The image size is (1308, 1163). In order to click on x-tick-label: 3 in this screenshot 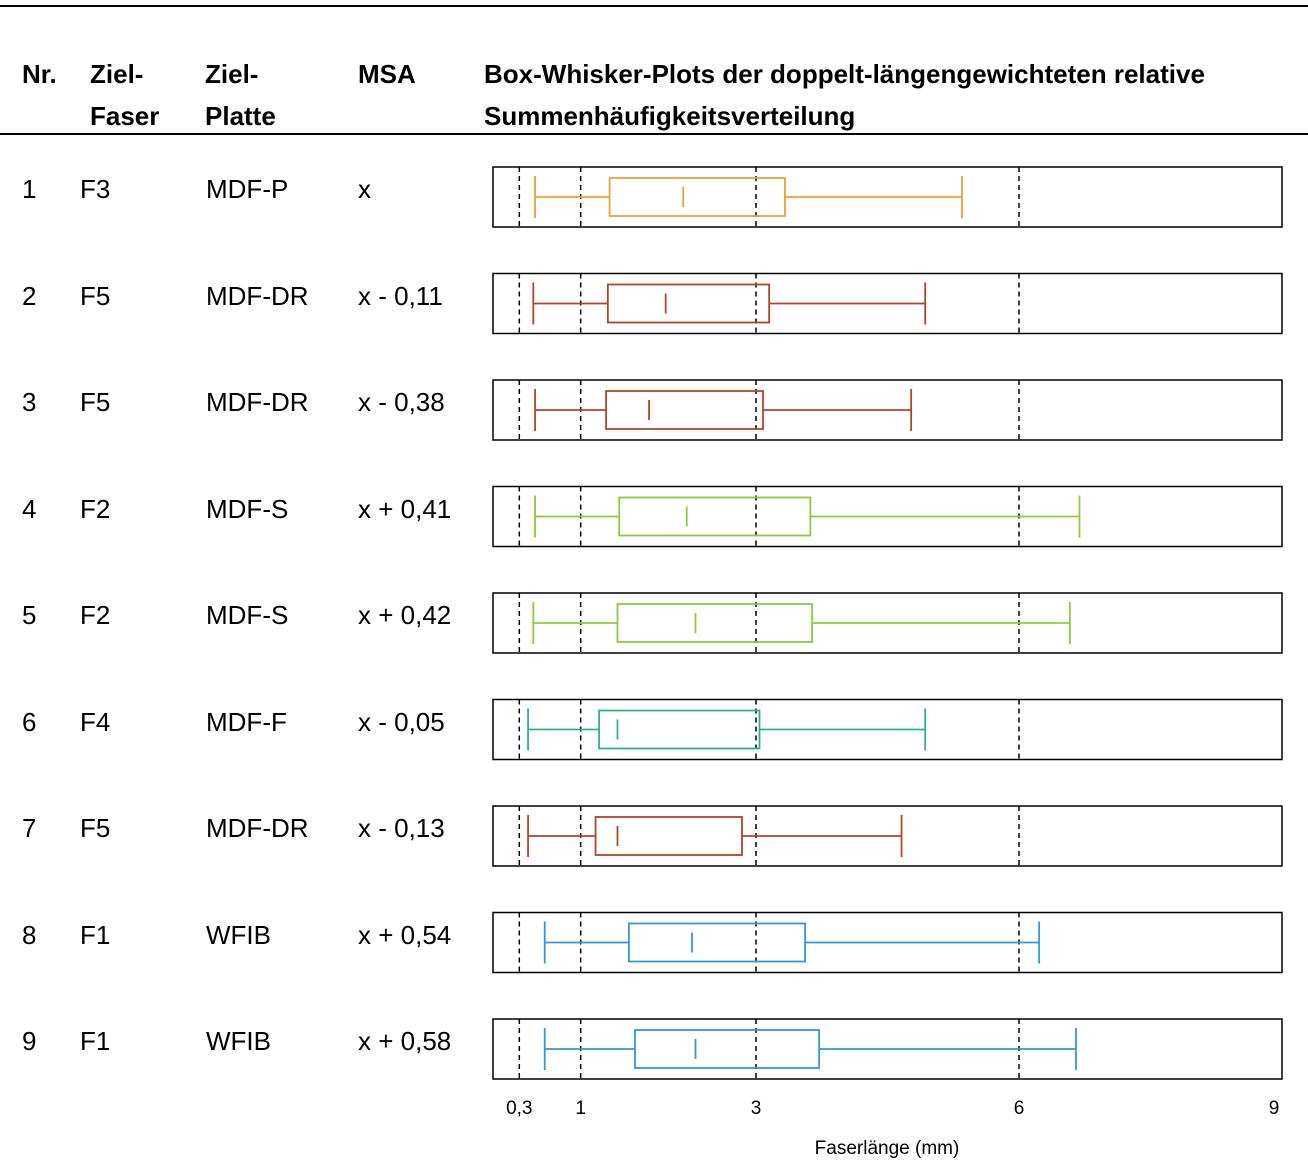, I will do `click(756, 1108)`.